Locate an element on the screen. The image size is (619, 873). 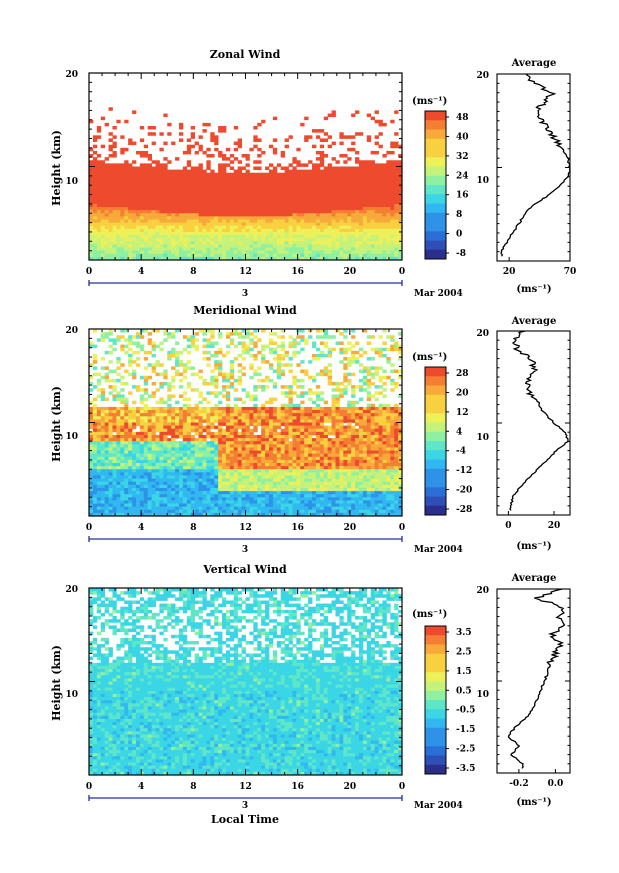
colorbar-swatch is located at coordinates (435, 236).